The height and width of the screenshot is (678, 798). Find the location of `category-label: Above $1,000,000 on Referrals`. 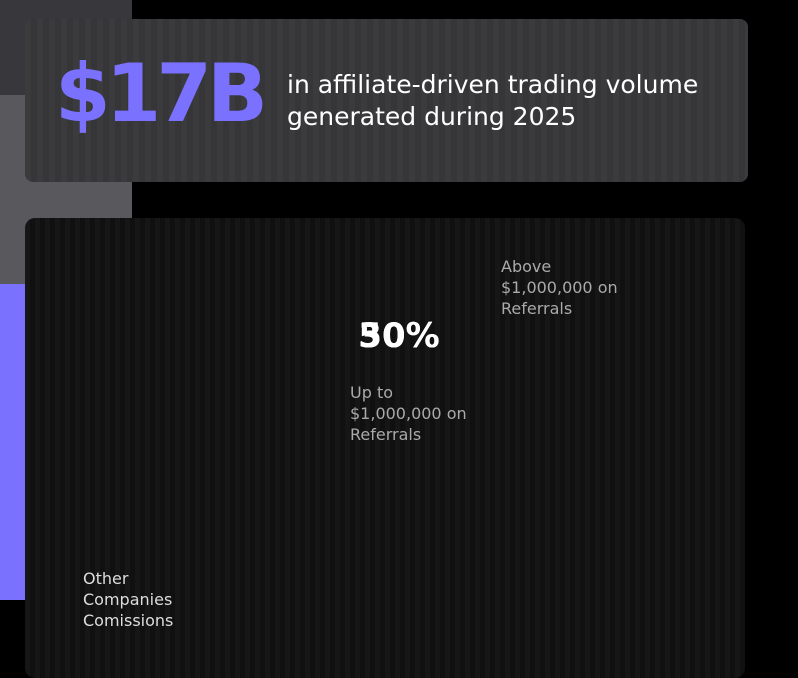

category-label: Above $1,000,000 on Referrals is located at coordinates (559, 287).